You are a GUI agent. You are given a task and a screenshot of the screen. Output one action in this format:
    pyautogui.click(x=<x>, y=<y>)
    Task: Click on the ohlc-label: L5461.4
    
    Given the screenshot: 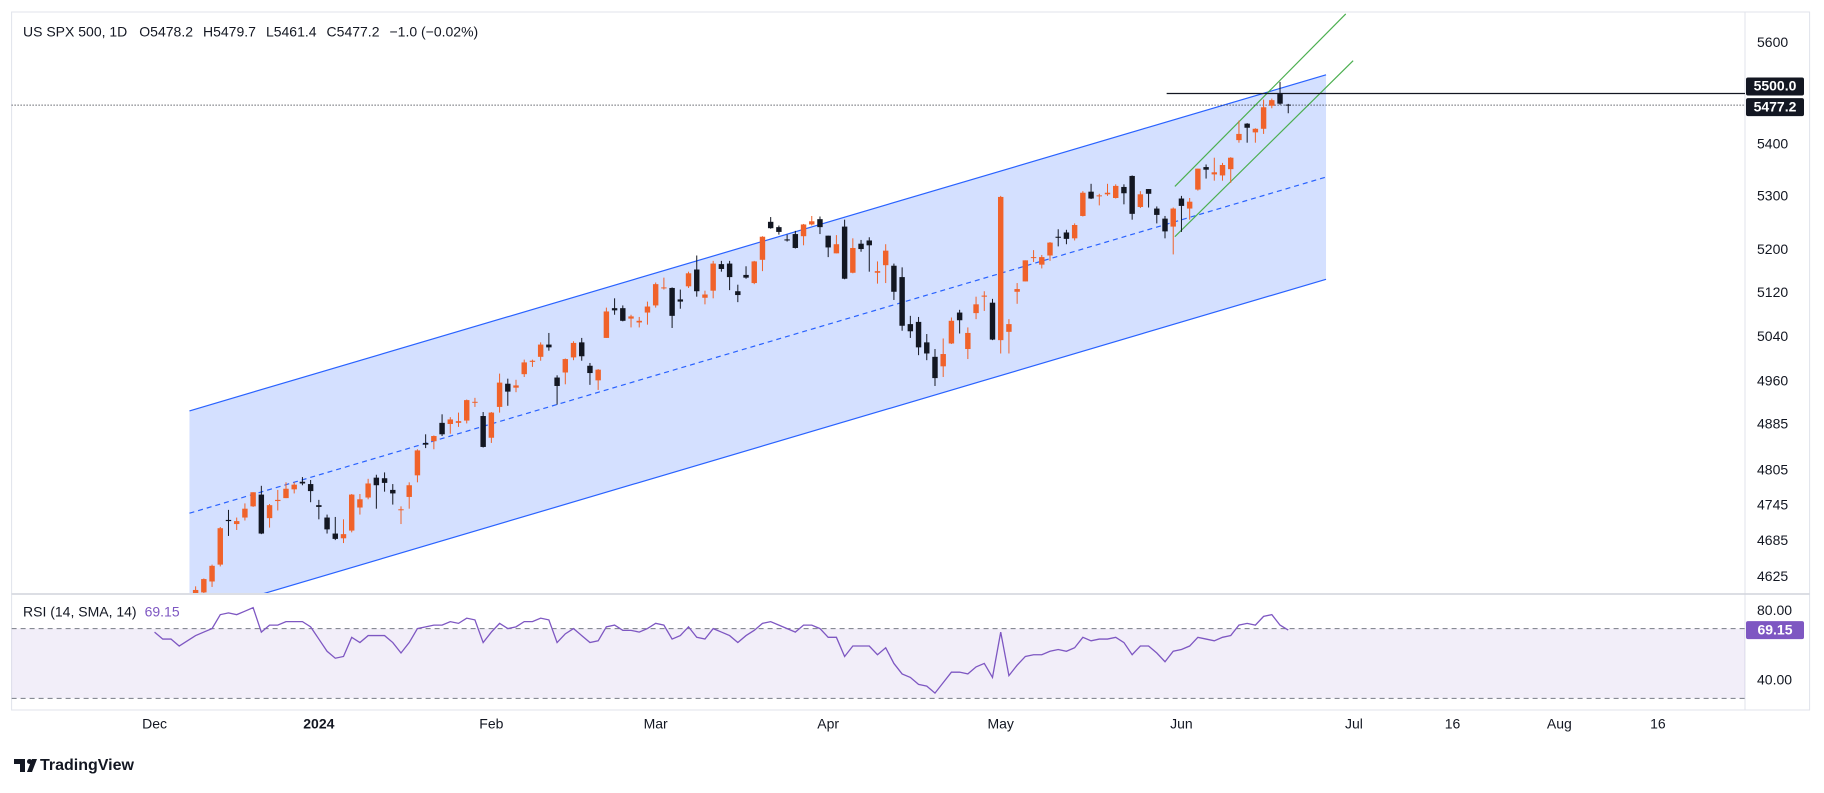 What is the action you would take?
    pyautogui.click(x=291, y=32)
    